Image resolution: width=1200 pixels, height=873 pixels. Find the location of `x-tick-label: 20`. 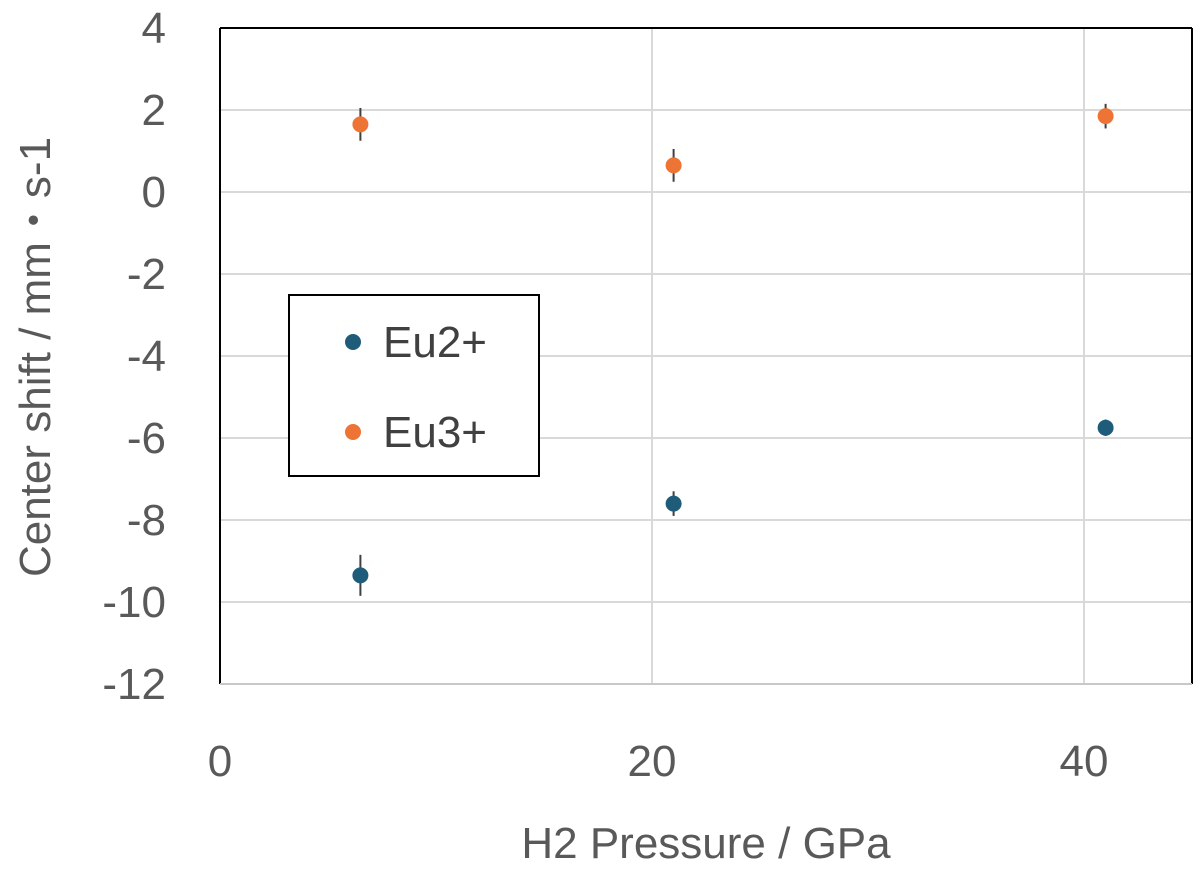

x-tick-label: 20 is located at coordinates (652, 761).